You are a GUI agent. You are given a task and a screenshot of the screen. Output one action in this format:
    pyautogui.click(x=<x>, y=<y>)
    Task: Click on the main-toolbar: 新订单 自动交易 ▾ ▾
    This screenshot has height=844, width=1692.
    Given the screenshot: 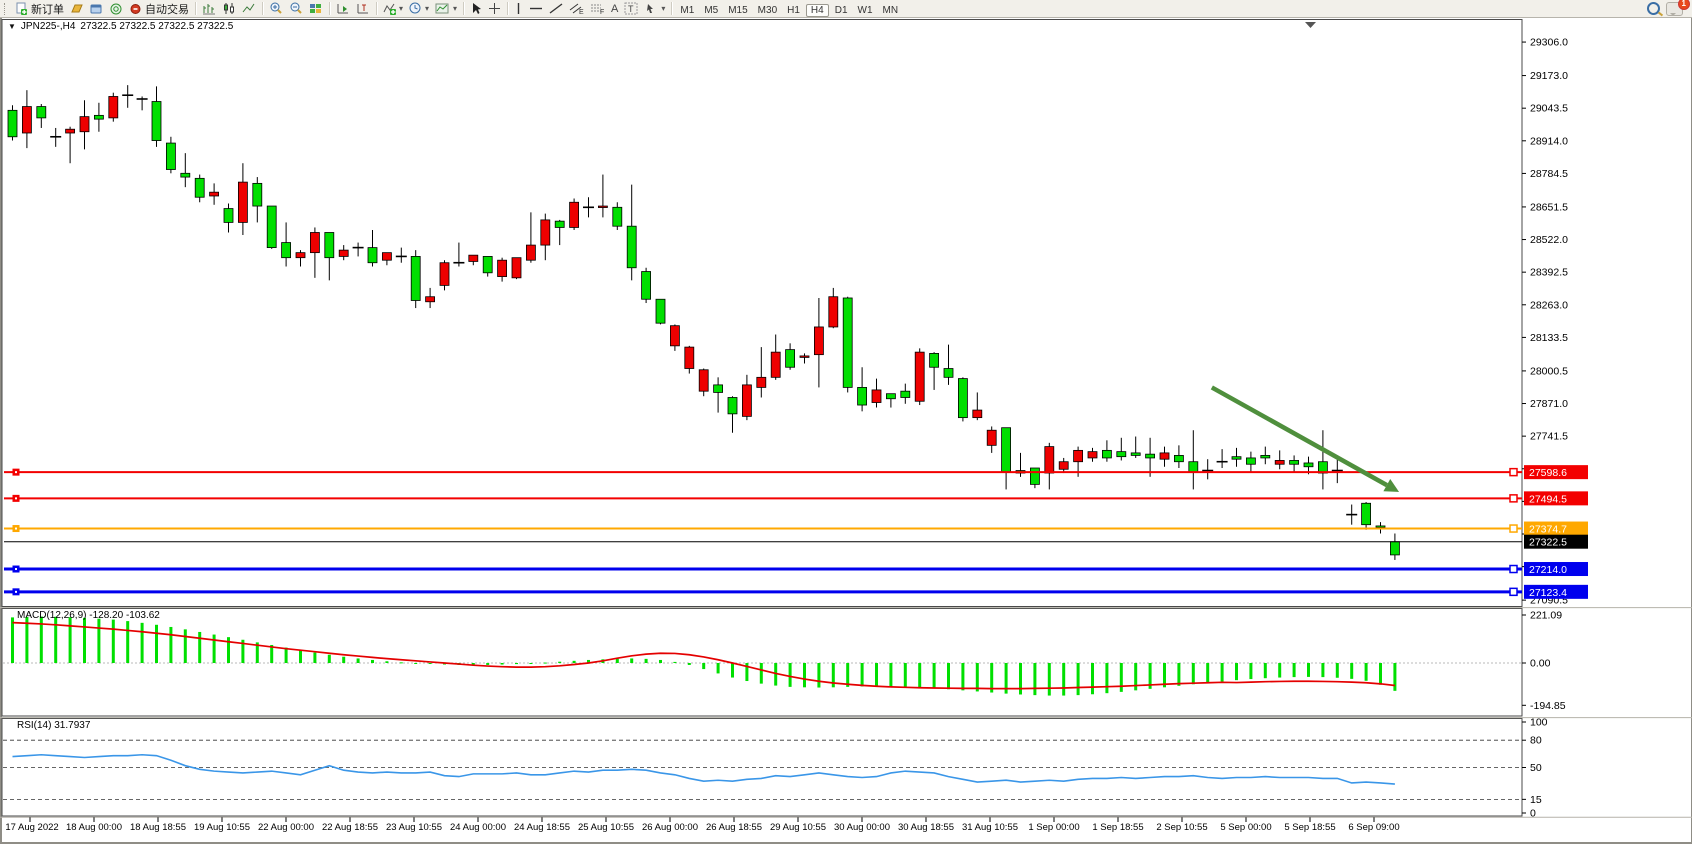 What is the action you would take?
    pyautogui.click(x=846, y=9)
    